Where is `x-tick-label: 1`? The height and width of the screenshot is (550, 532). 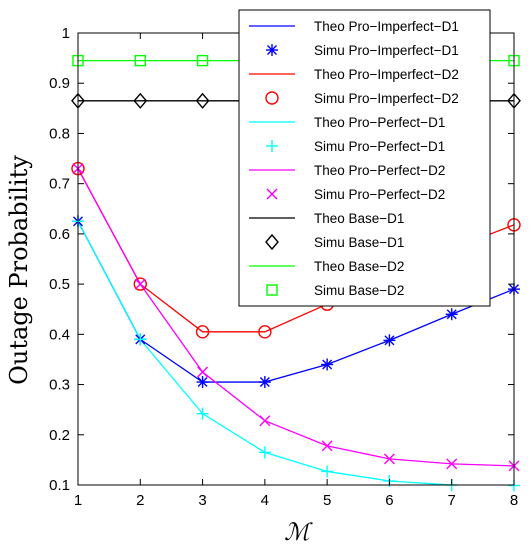 x-tick-label: 1 is located at coordinates (78, 500).